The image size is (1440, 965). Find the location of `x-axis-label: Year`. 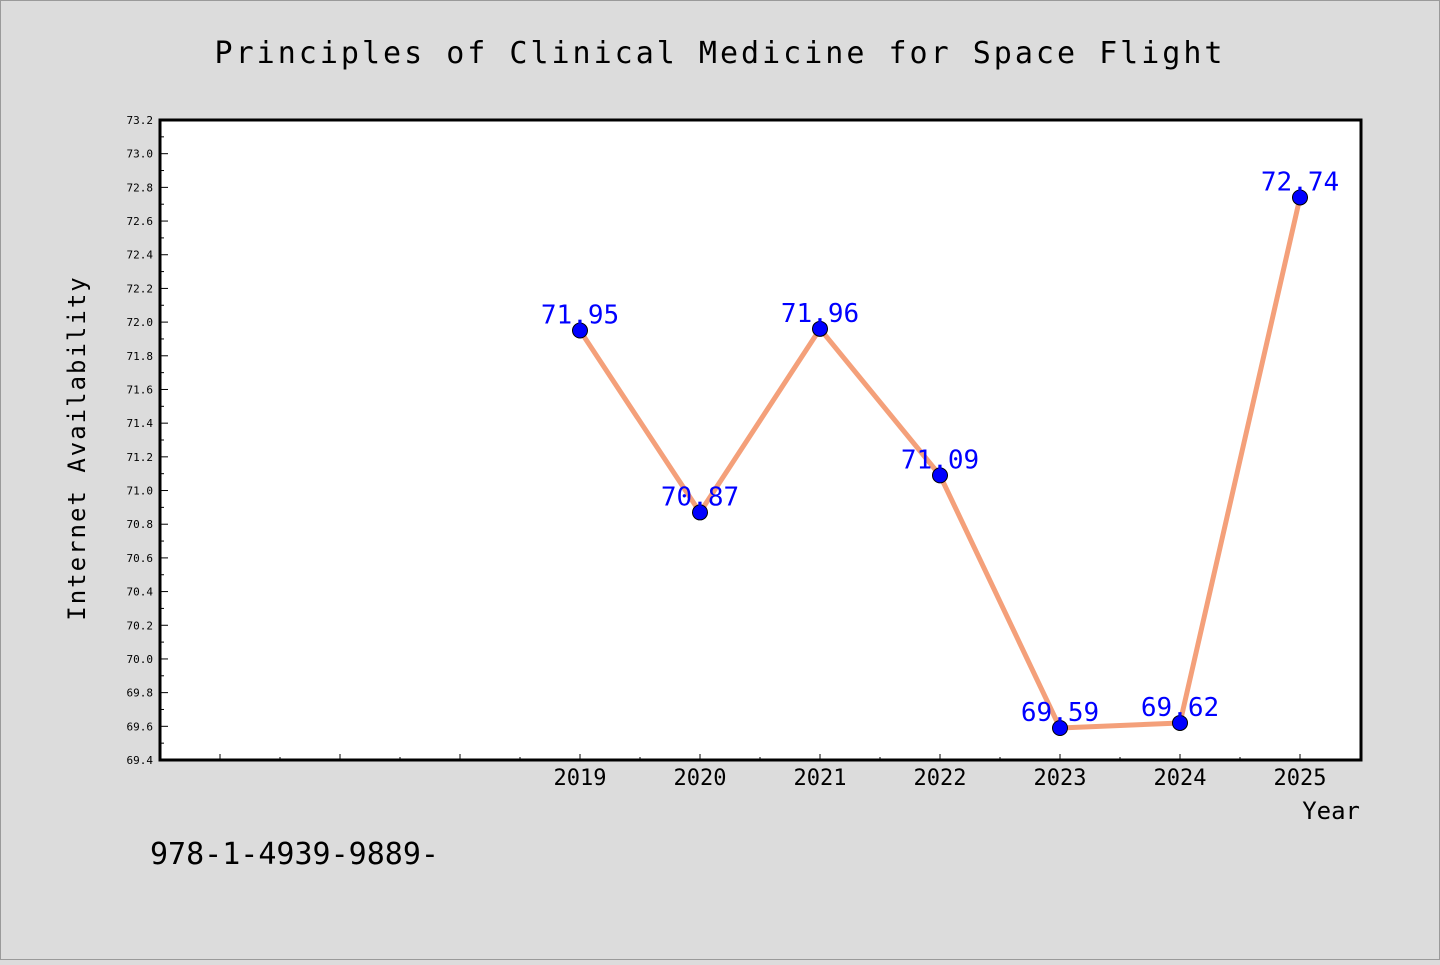

x-axis-label: Year is located at coordinates (1331, 811).